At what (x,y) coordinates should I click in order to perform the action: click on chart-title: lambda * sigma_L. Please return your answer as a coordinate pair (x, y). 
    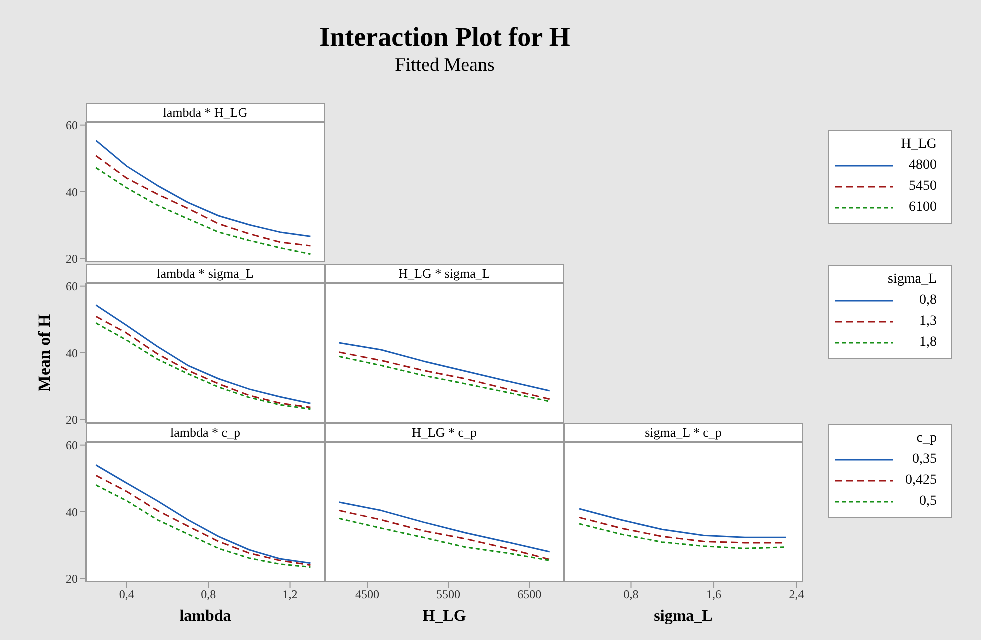
    Looking at the image, I should click on (205, 273).